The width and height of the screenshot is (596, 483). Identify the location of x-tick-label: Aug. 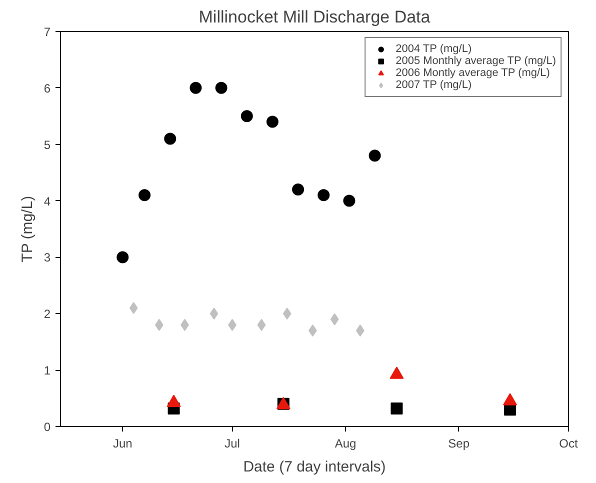
(345, 443).